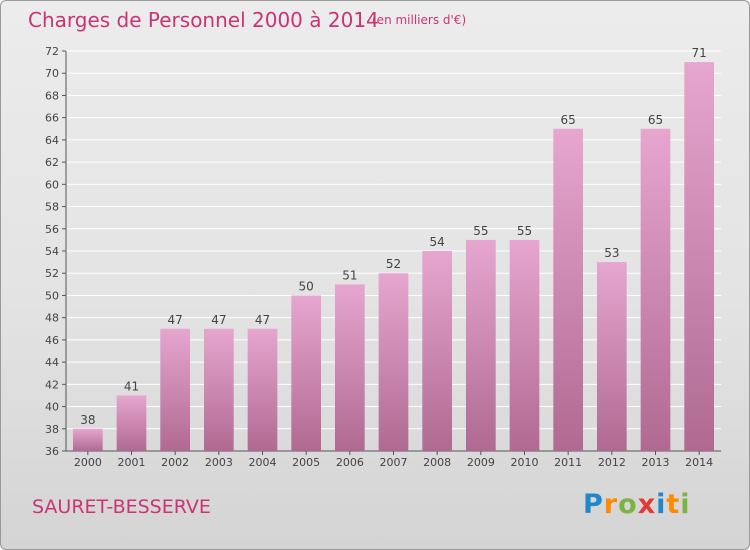 This screenshot has height=550, width=750. What do you see at coordinates (611, 504) in the screenshot?
I see `logo-letter: r` at bounding box center [611, 504].